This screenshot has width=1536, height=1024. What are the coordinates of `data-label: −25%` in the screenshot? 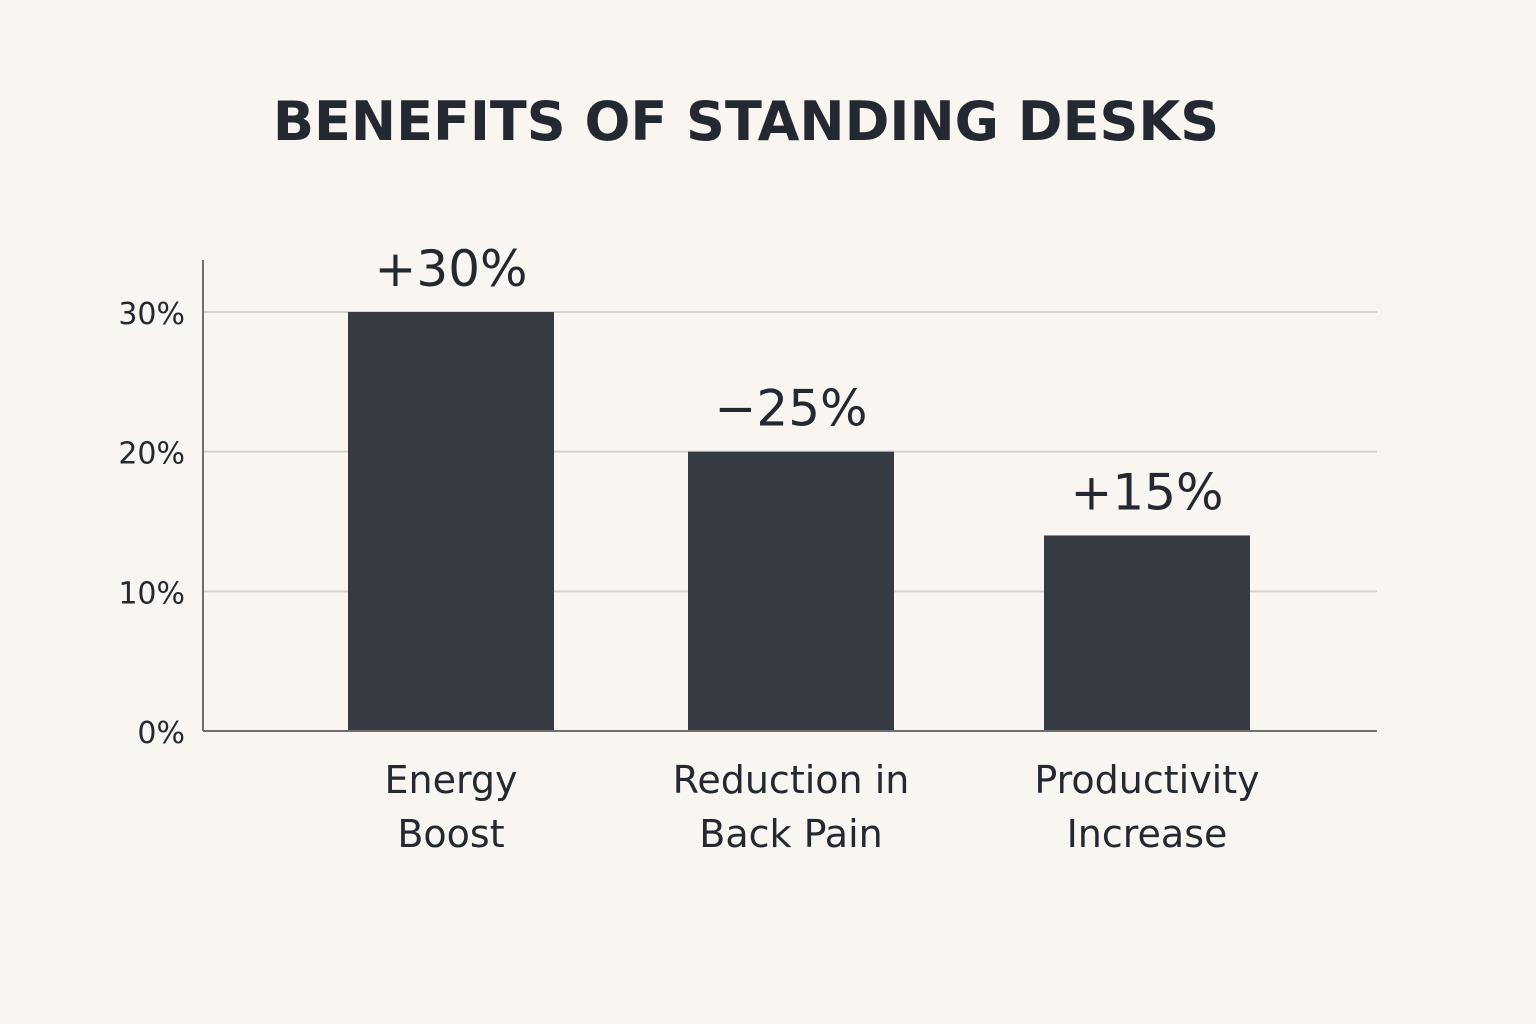 It's located at (790, 409).